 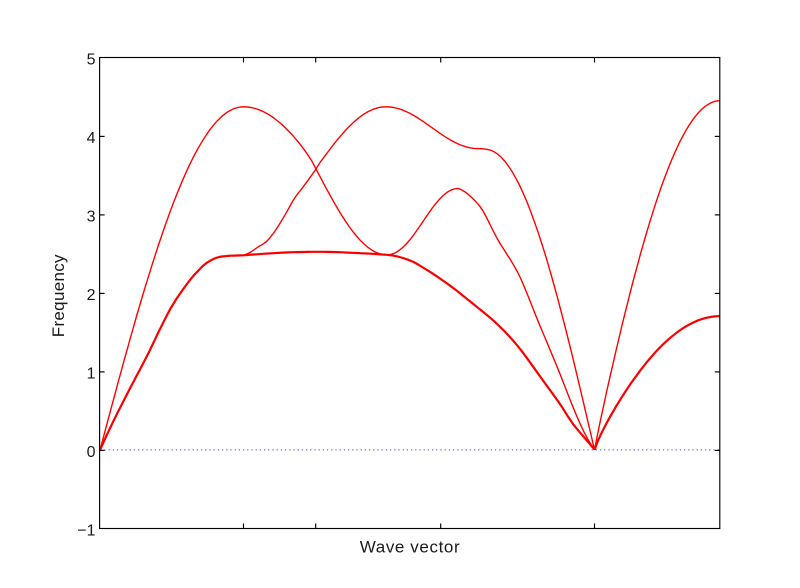 I want to click on svg-text: 0, so click(x=91, y=452).